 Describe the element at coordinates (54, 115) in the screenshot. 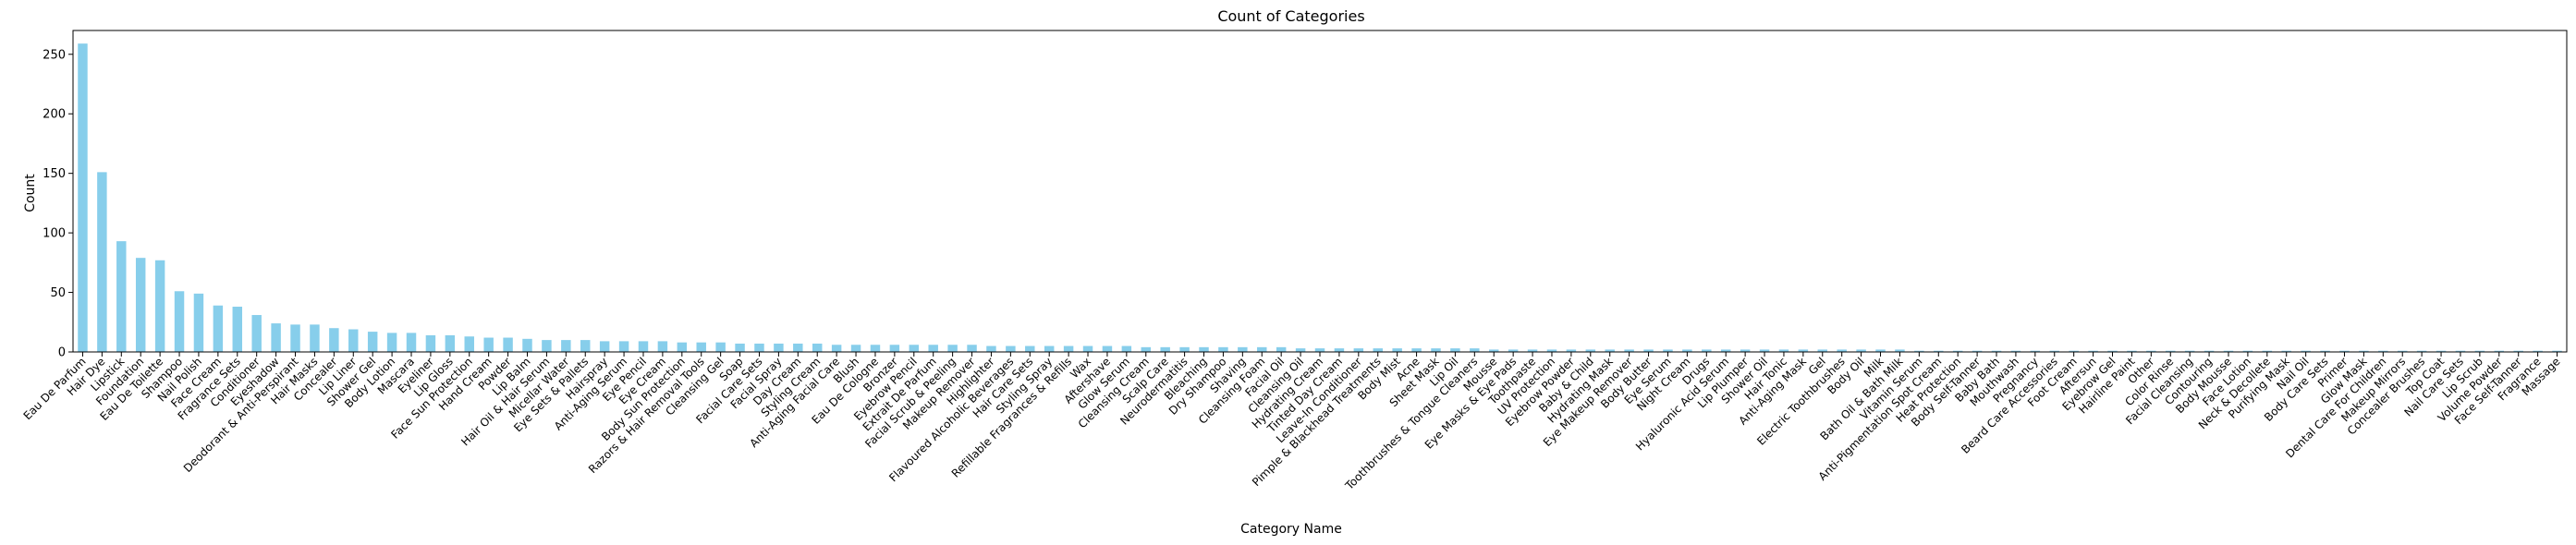

I see `y-tick-label: 200` at that location.